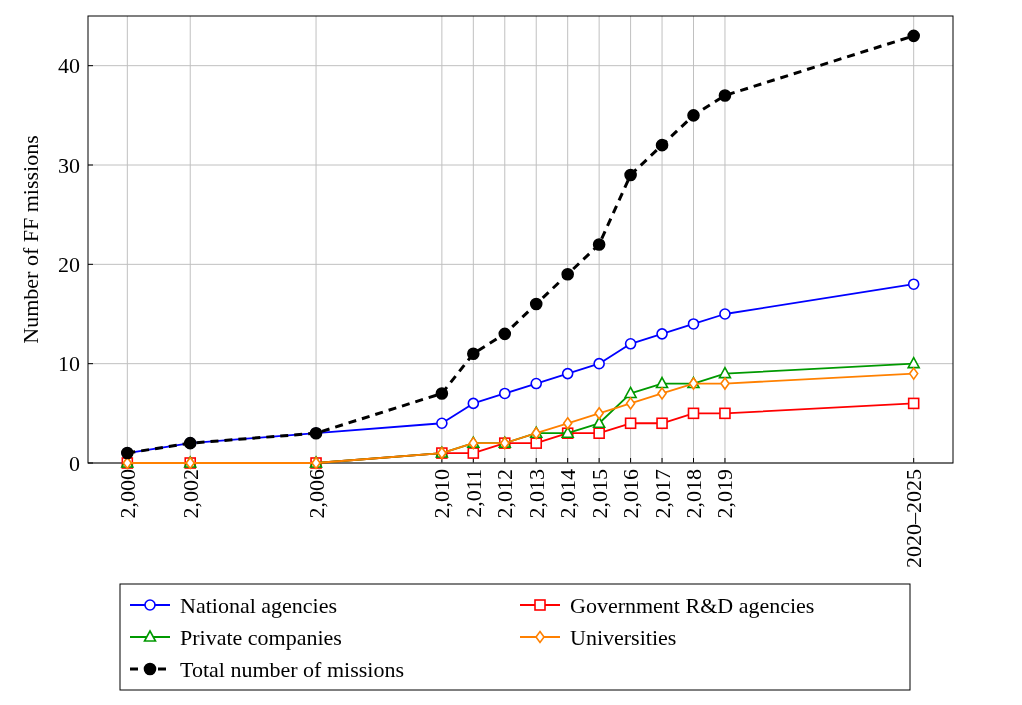  Describe the element at coordinates (473, 493) in the screenshot. I see `x-tick-label: 2,011` at that location.